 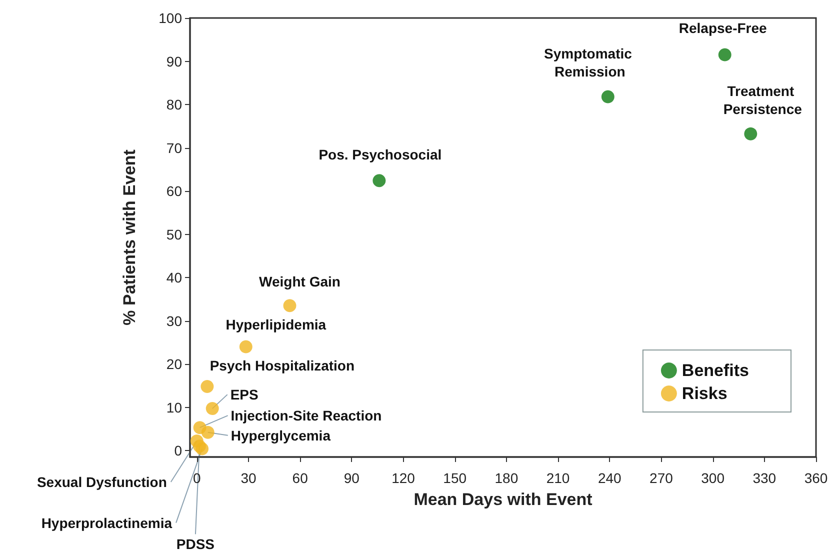 What do you see at coordinates (248, 478) in the screenshot?
I see `x-tick-label: 30` at bounding box center [248, 478].